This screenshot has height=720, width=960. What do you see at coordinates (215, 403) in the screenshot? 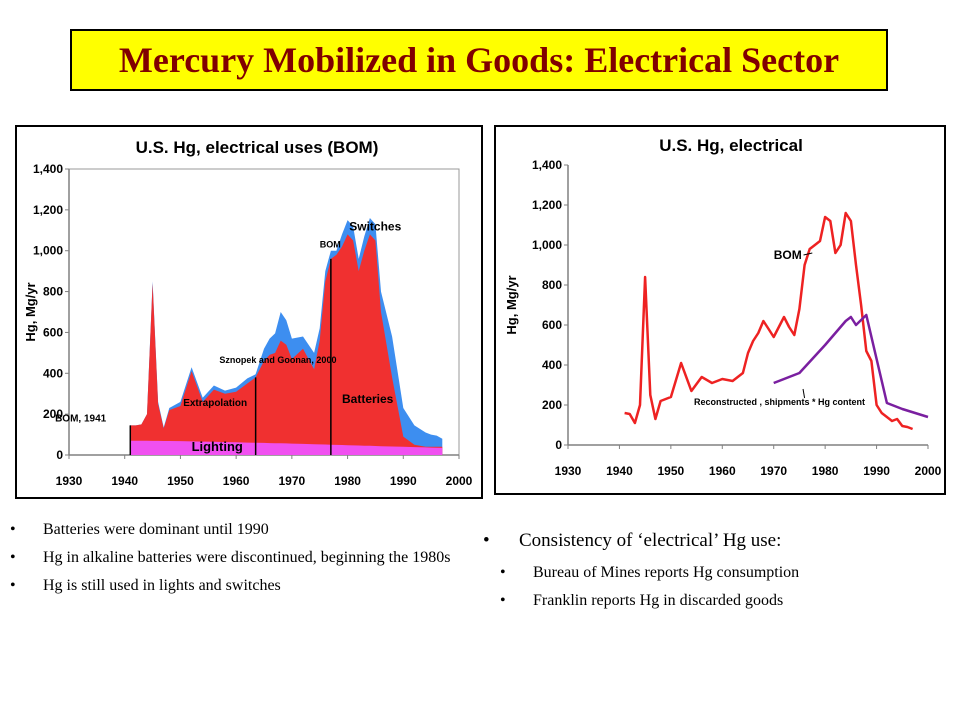
I see `annotation-extrapolation: Extrapolation` at bounding box center [215, 403].